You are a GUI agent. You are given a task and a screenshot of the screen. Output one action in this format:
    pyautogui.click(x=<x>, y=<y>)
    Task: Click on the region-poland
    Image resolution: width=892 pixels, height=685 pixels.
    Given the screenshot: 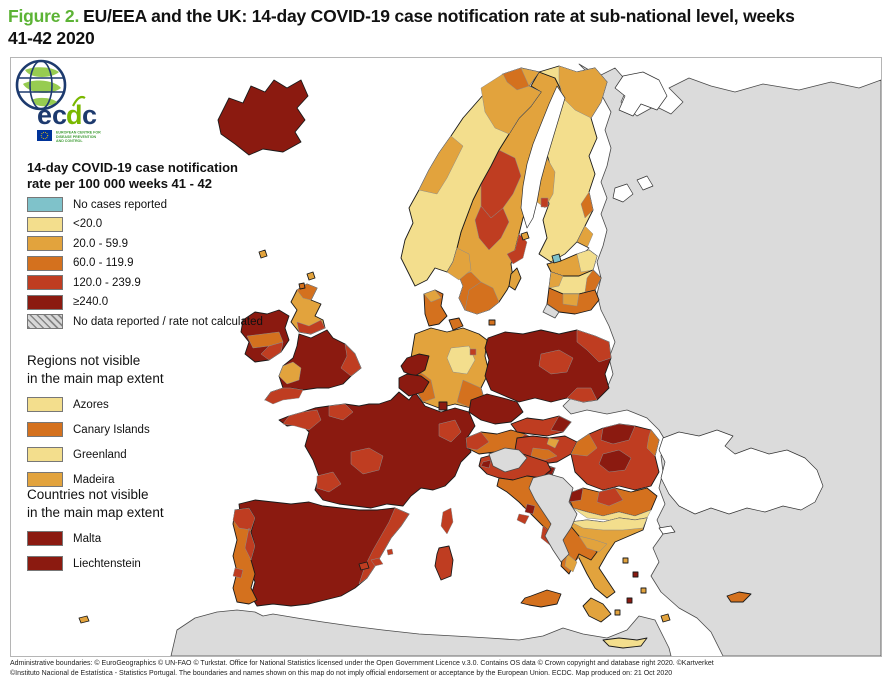 What is the action you would take?
    pyautogui.click(x=548, y=366)
    